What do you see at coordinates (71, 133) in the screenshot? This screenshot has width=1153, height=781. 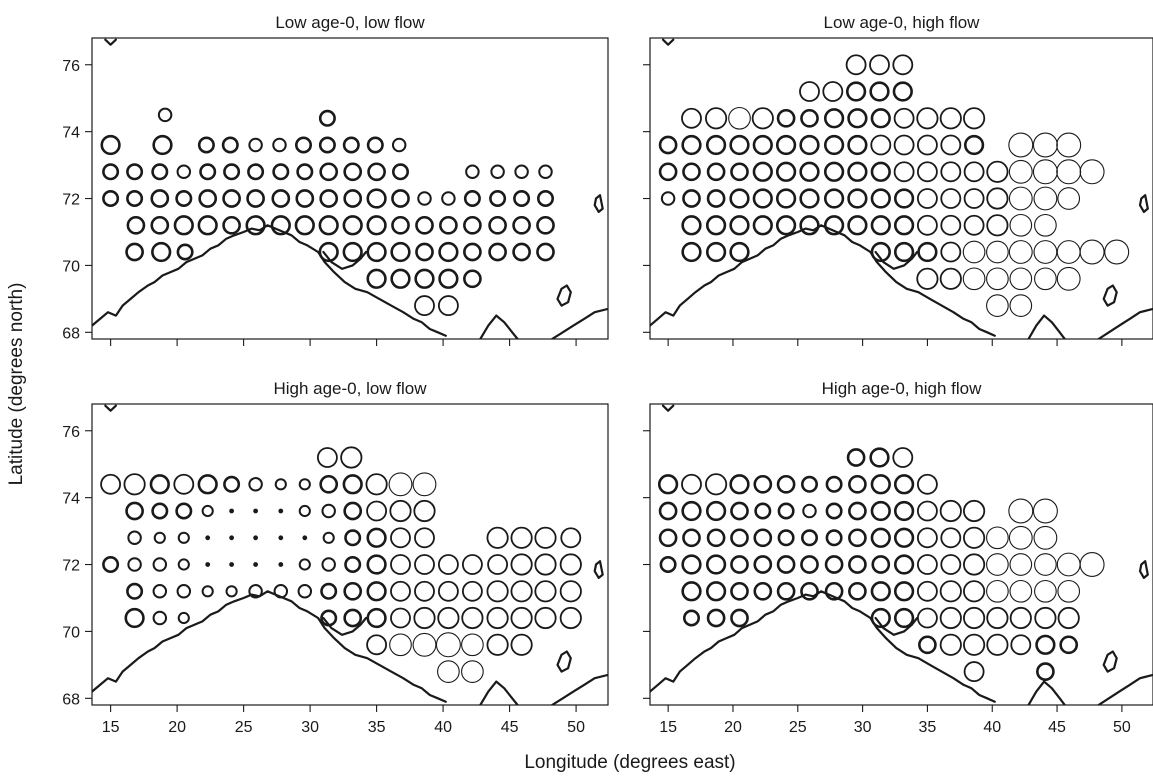 I see `y-tick-label: 74` at bounding box center [71, 133].